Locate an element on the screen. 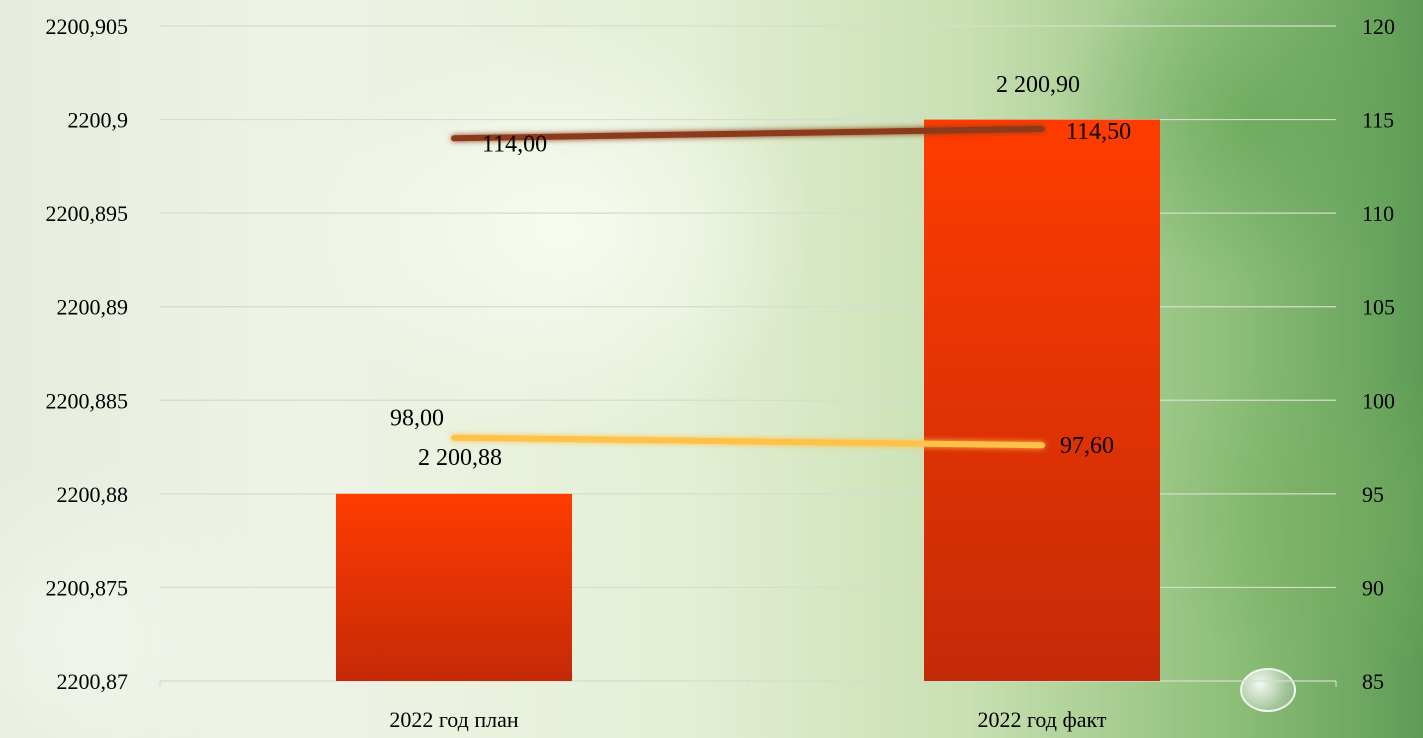 The width and height of the screenshot is (1423, 738). y-right-tick-label: 110 is located at coordinates (1378, 213).